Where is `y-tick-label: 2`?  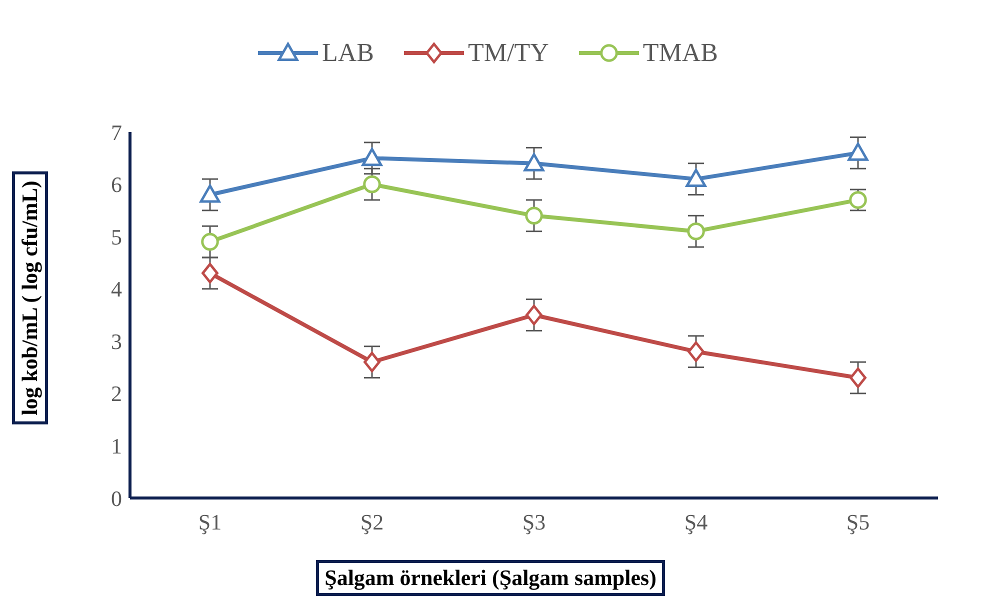
y-tick-label: 2 is located at coordinates (116, 393).